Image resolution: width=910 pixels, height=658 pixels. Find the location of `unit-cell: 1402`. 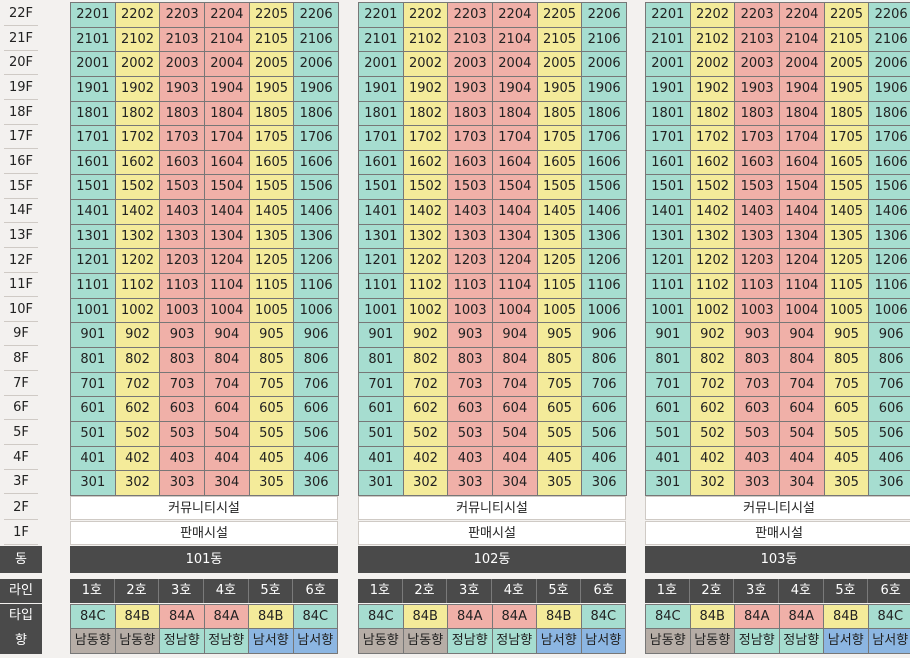

unit-cell: 1402 is located at coordinates (713, 212).